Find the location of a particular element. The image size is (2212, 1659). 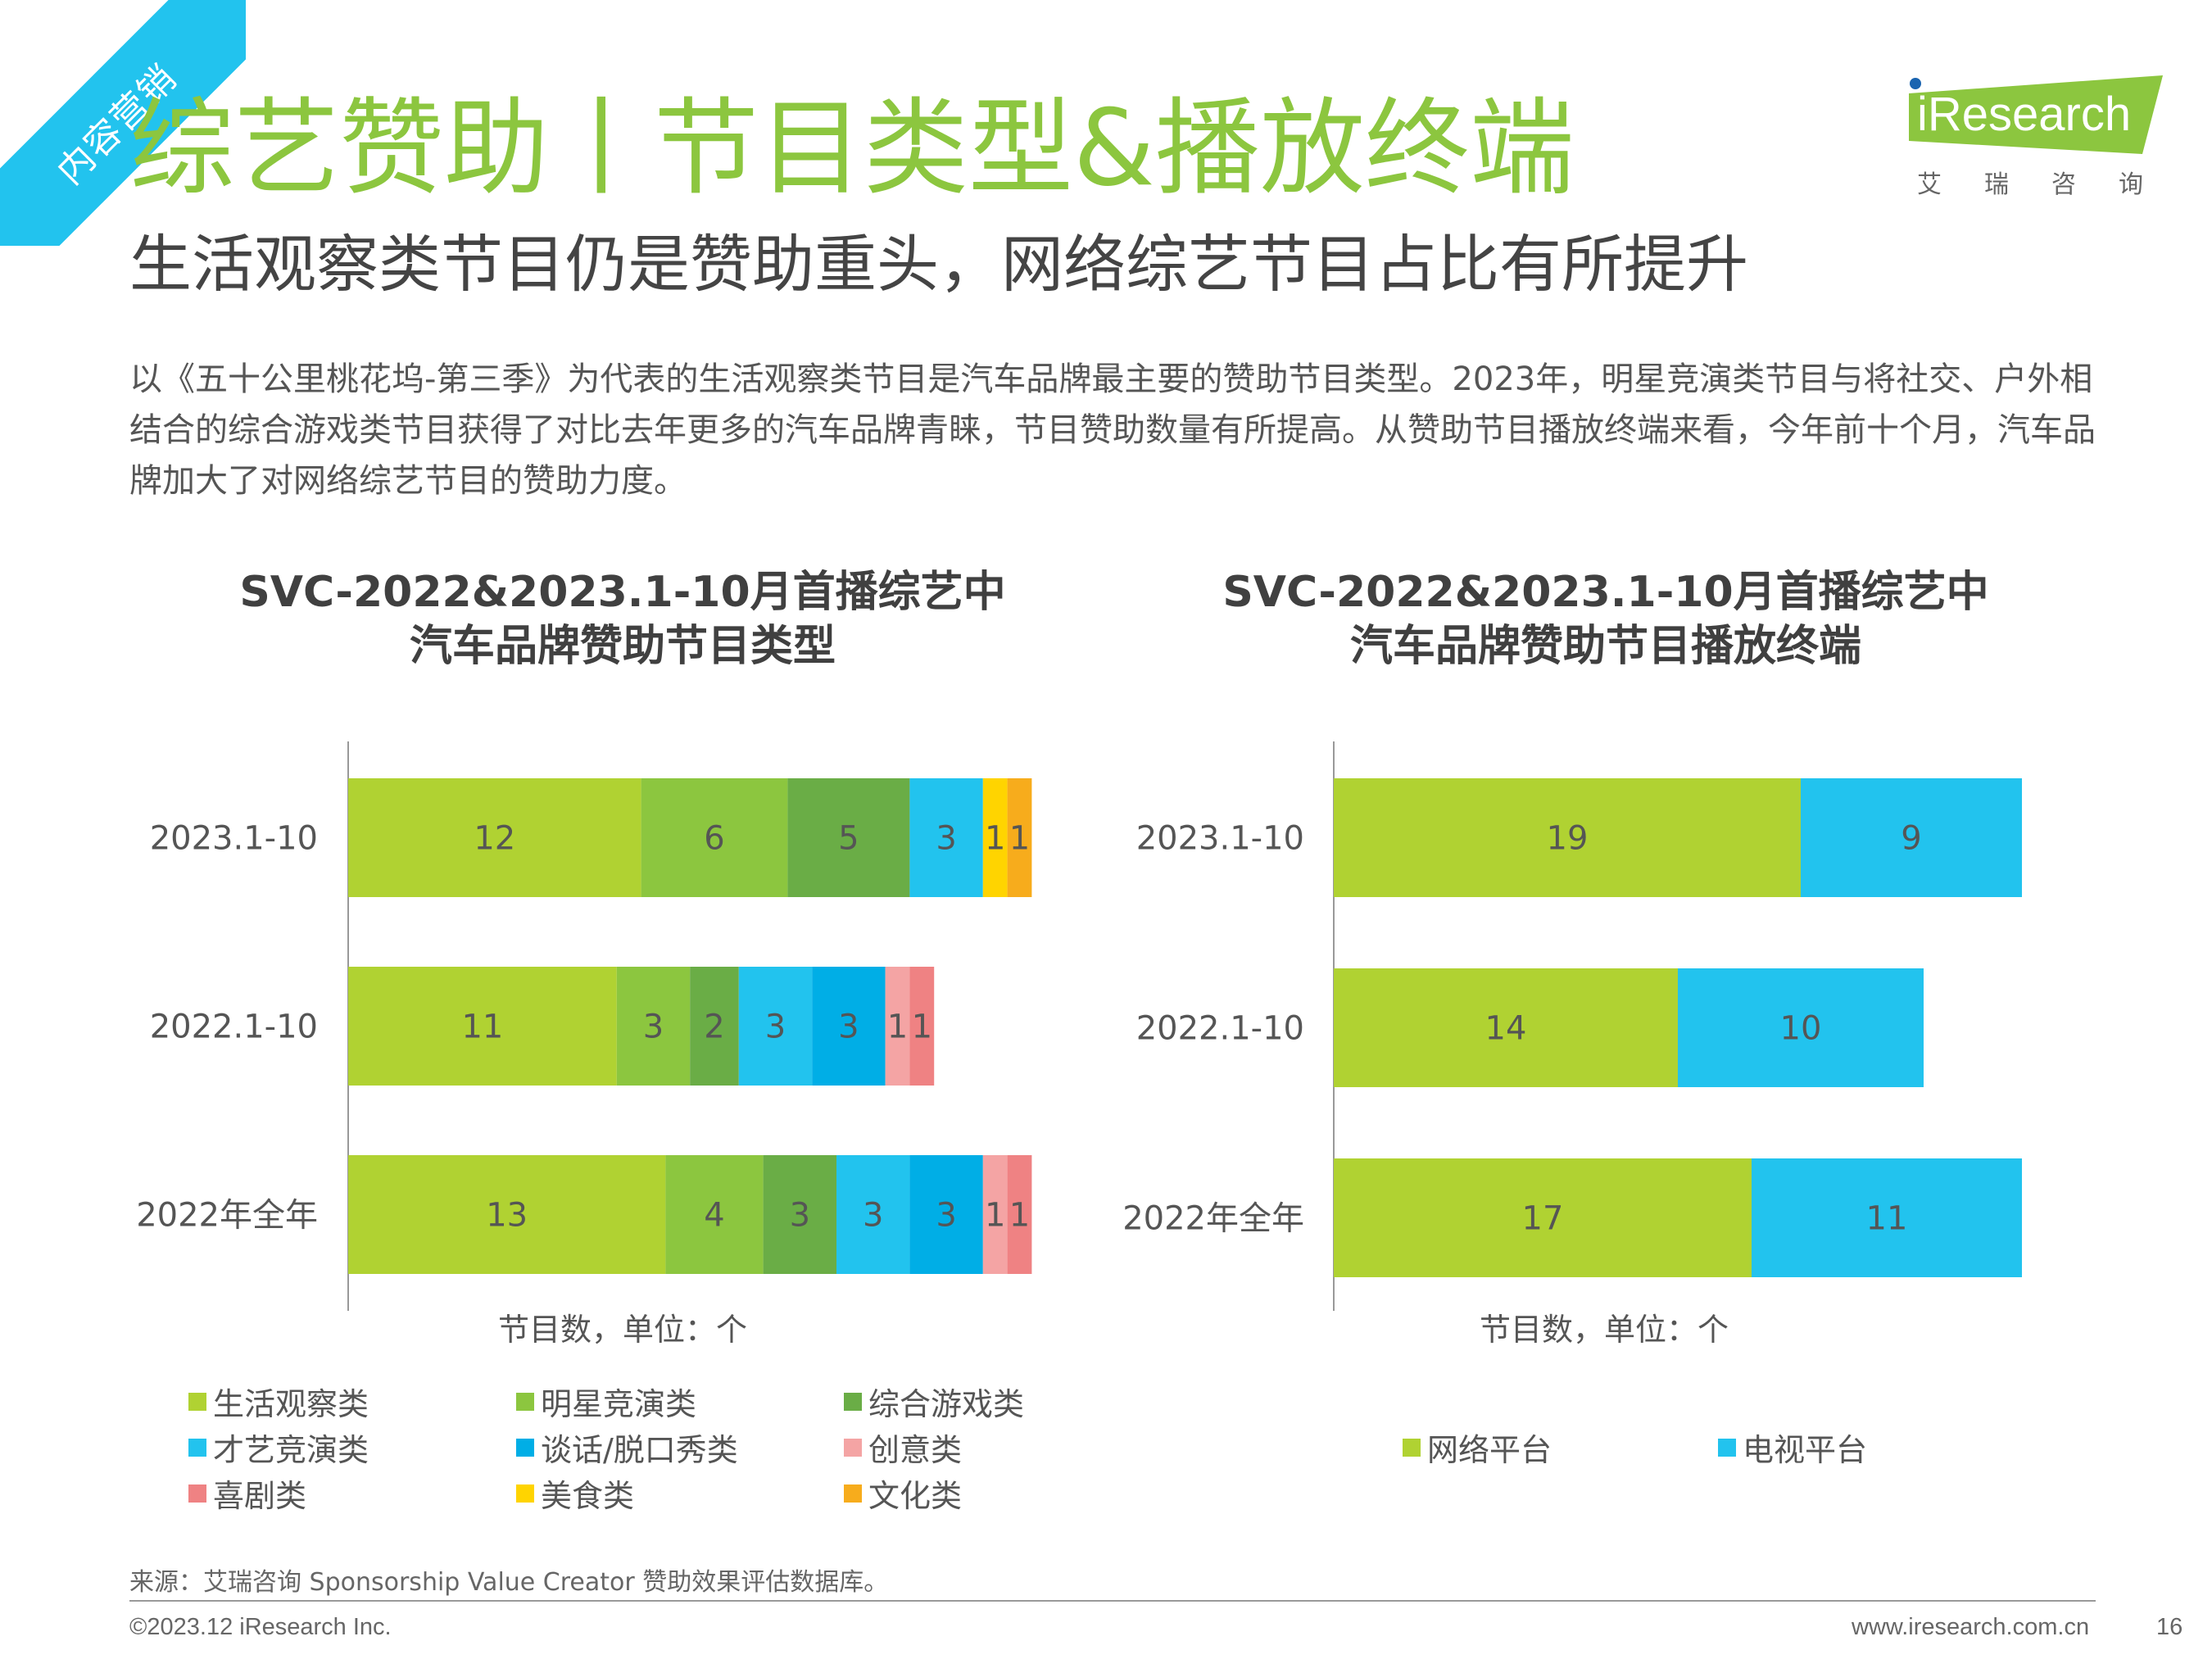

legend-item: 网络平台 is located at coordinates (1477, 1447).